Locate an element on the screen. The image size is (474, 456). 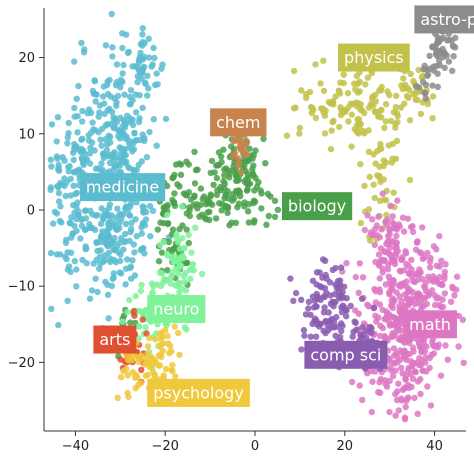
cluster-label-text: chem is located at coordinates (238, 122).